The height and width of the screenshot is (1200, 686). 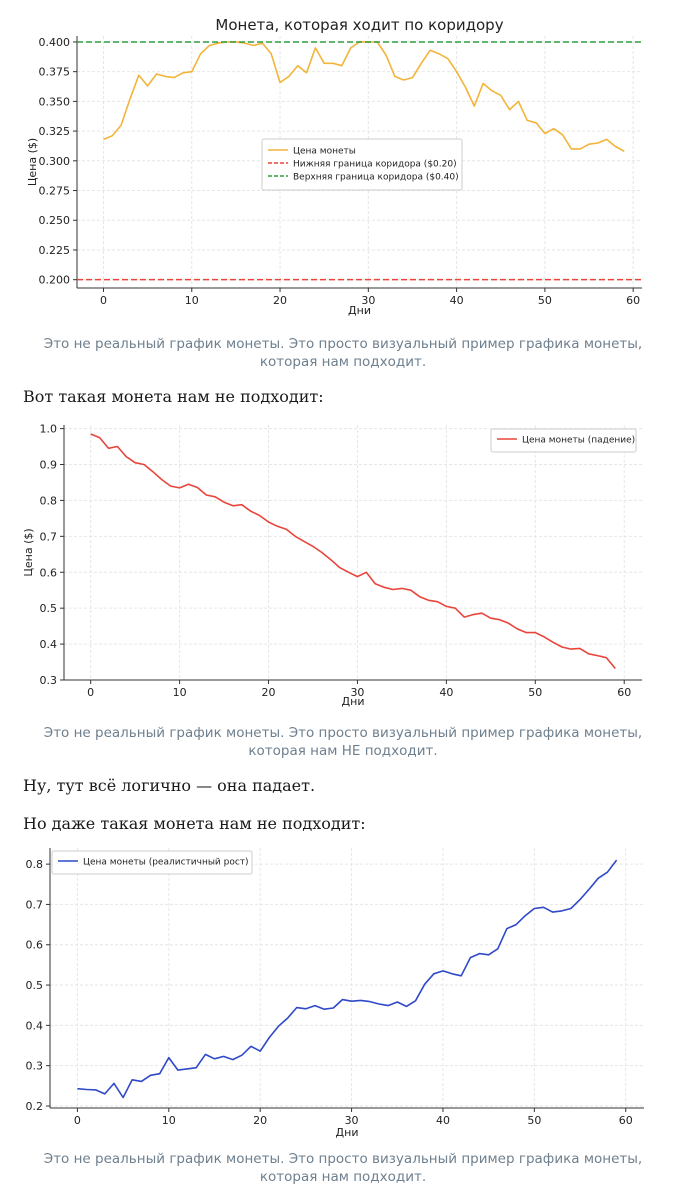 What do you see at coordinates (376, 178) in the screenshot?
I see `legend-label: Верхняя граница коридора ($0.40)` at bounding box center [376, 178].